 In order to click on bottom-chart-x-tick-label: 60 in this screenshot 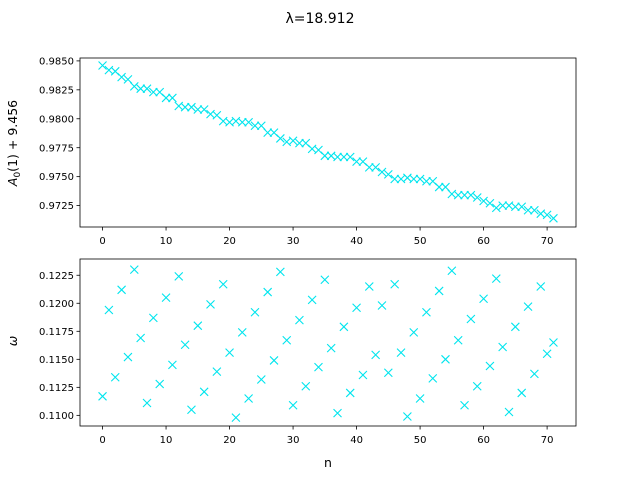, I will do `click(483, 440)`.